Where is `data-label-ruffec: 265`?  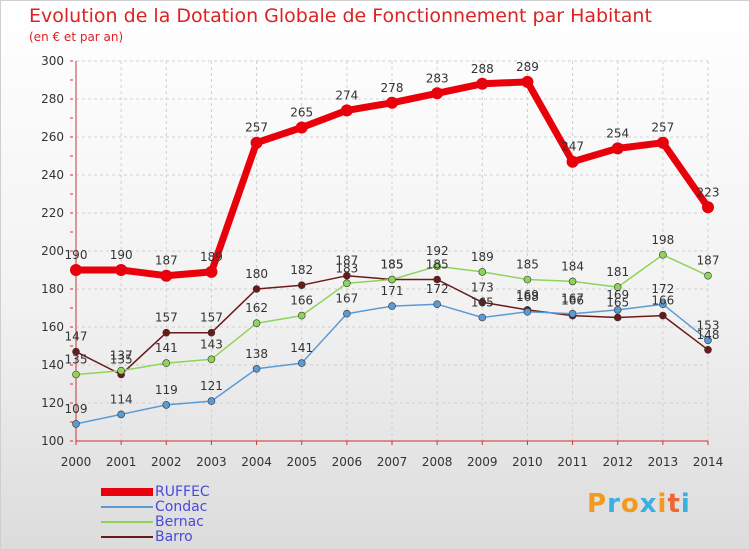 data-label-ruffec: 265 is located at coordinates (301, 113).